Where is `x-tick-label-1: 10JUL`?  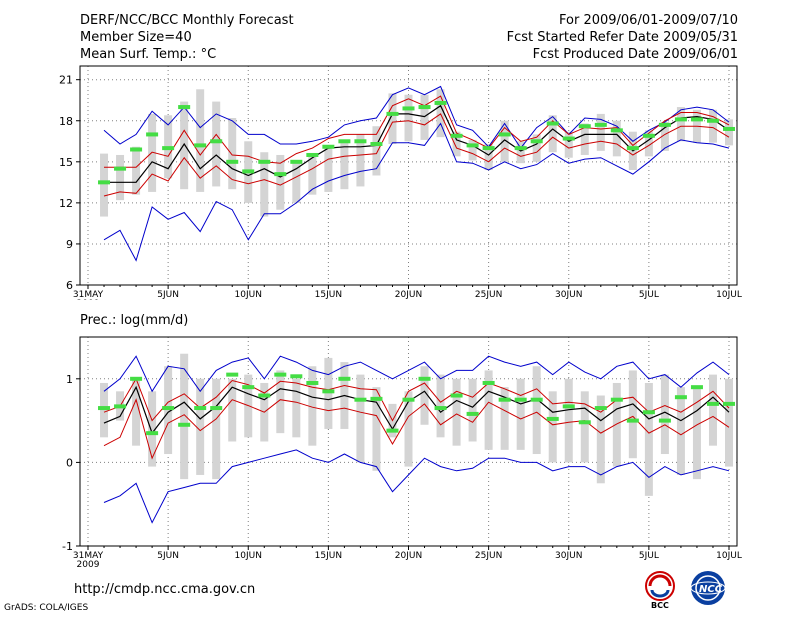 x-tick-label-1: 10JUL is located at coordinates (729, 295).